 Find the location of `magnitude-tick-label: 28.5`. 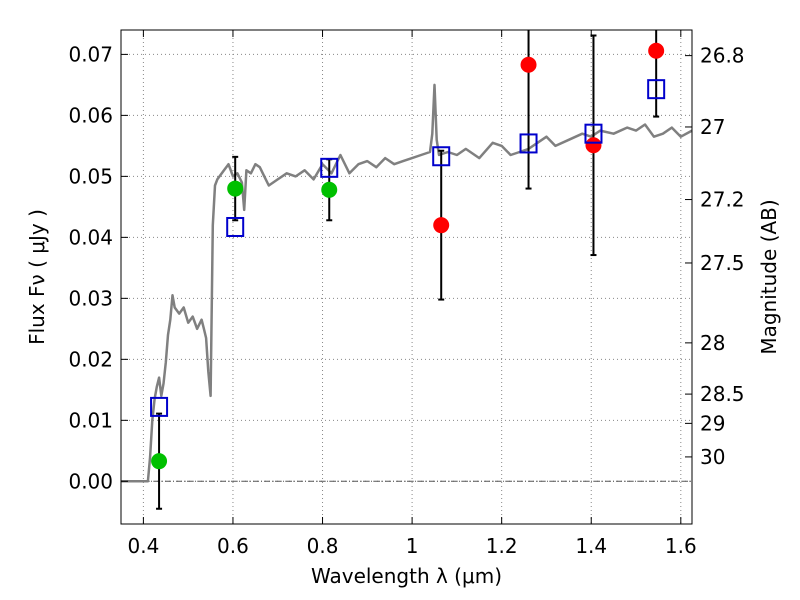

magnitude-tick-label: 28.5 is located at coordinates (722, 394).